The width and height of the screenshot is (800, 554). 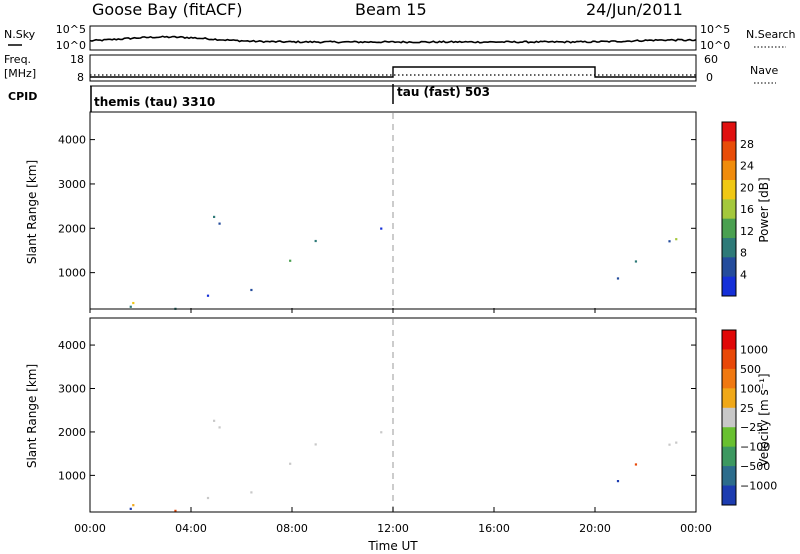 I want to click on noise-sky-line, so click(x=393, y=39).